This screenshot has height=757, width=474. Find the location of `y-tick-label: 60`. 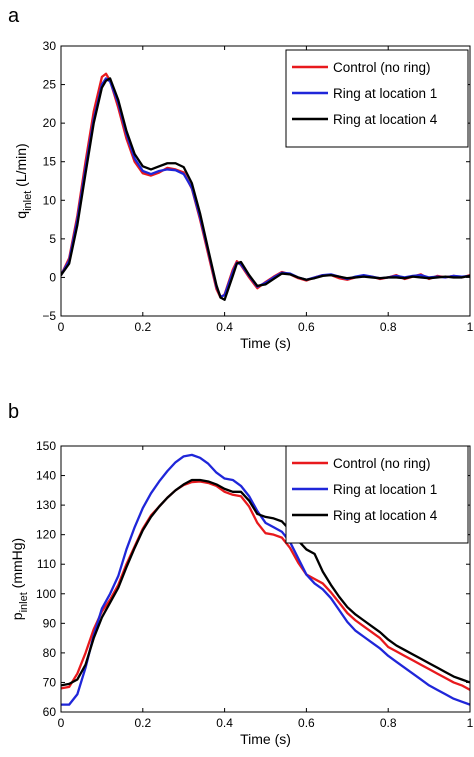

y-tick-label: 60 is located at coordinates (50, 712).